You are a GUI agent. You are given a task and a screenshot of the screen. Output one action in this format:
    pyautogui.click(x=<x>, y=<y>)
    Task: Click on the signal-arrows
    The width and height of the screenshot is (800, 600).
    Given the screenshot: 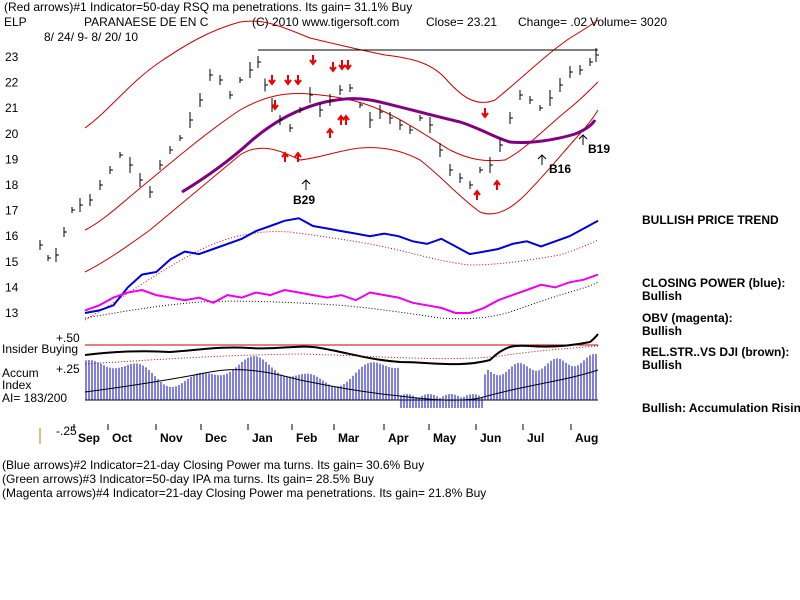 What is the action you would take?
    pyautogui.click(x=444, y=162)
    